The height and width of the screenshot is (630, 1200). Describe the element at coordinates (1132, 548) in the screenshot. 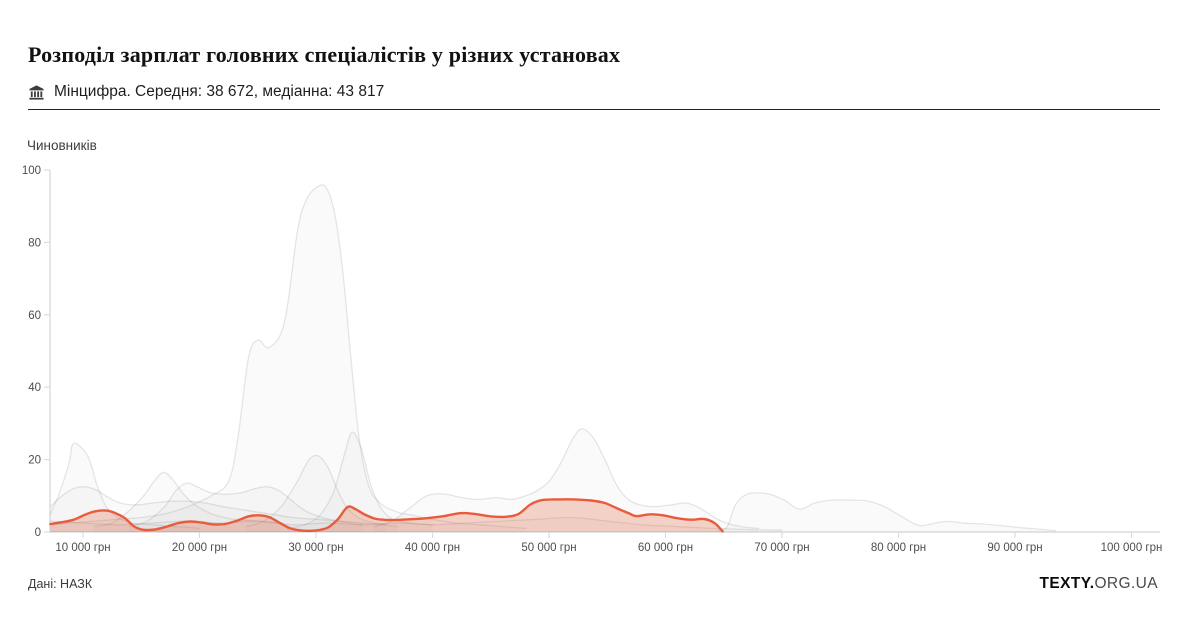

I see `x-tick-label: 100 000 грн` at that location.